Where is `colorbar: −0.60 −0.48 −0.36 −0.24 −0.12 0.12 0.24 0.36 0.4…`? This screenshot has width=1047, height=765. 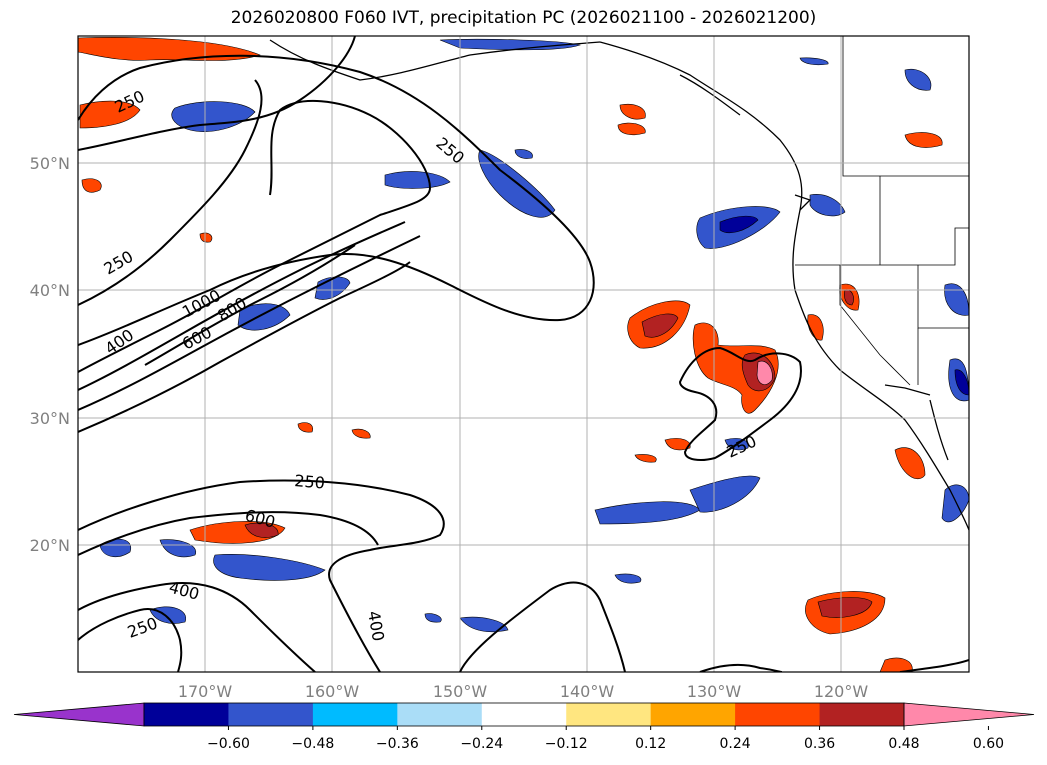
colorbar: −0.60 −0.48 −0.36 −0.24 −0.12 0.12 0.24 0.36 0.4… is located at coordinates (524, 727).